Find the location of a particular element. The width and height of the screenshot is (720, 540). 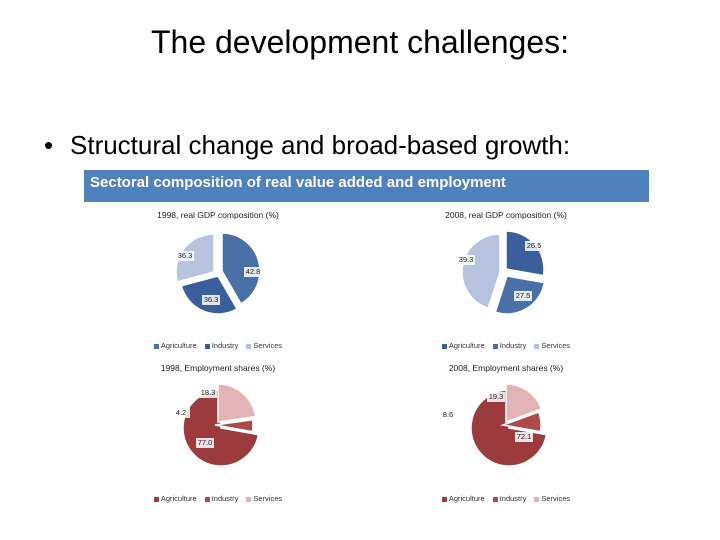

data-label-services: 39.3 is located at coordinates (466, 259).